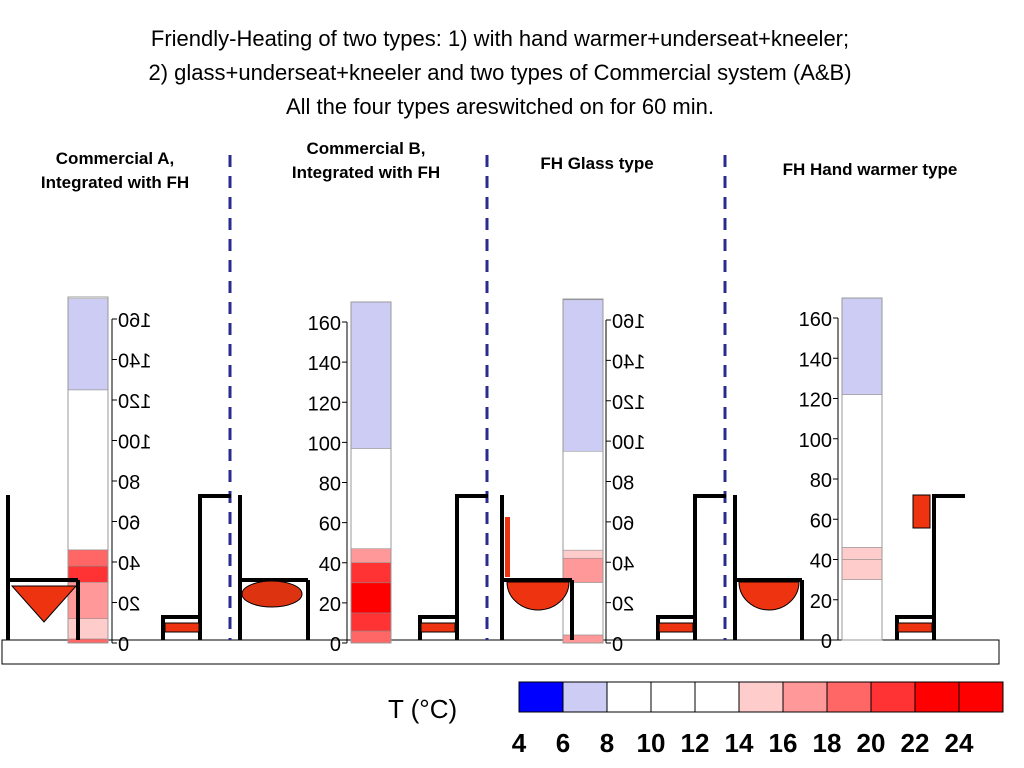 The height and width of the screenshot is (768, 1024). I want to click on church-pew-fh-glass, so click(613, 567).